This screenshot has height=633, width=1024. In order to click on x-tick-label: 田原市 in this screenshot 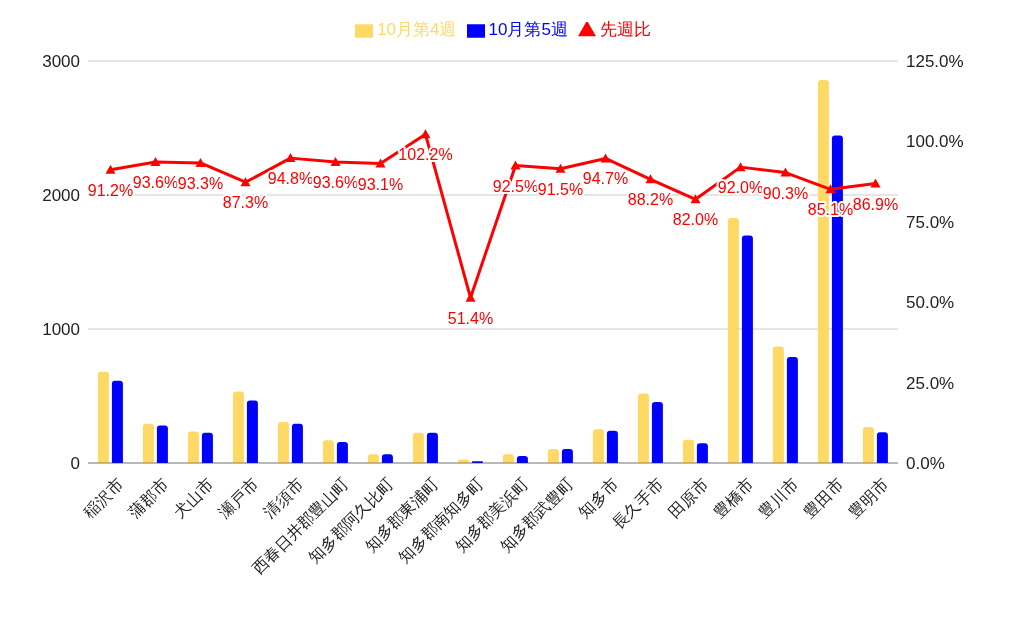, I will do `click(688, 498)`.